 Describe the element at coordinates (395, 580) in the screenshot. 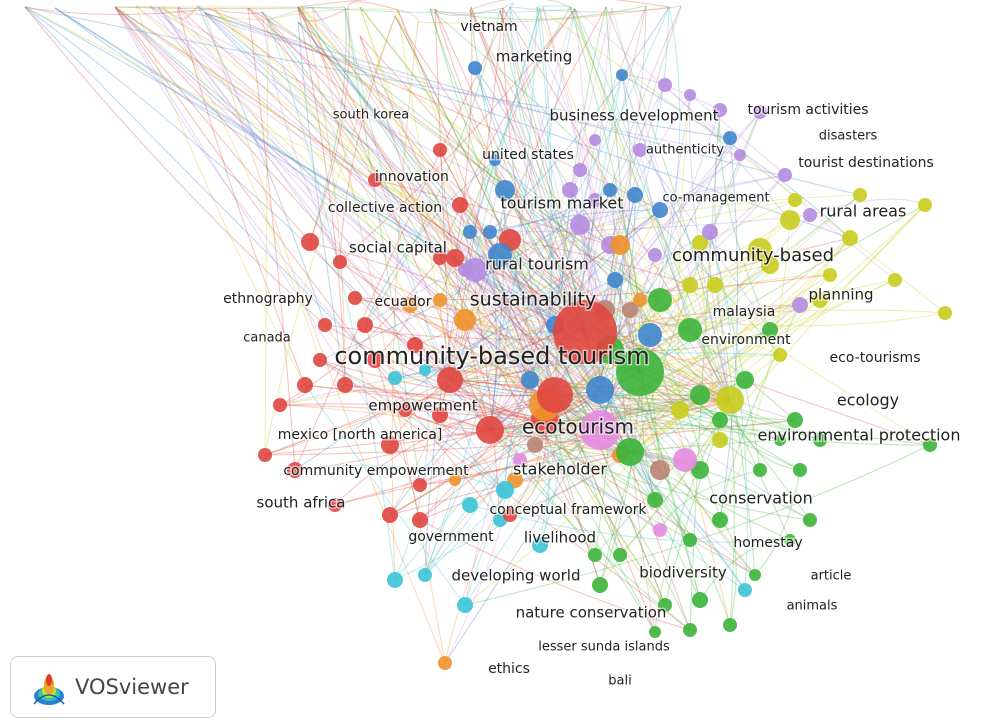

I see `node-n106` at that location.